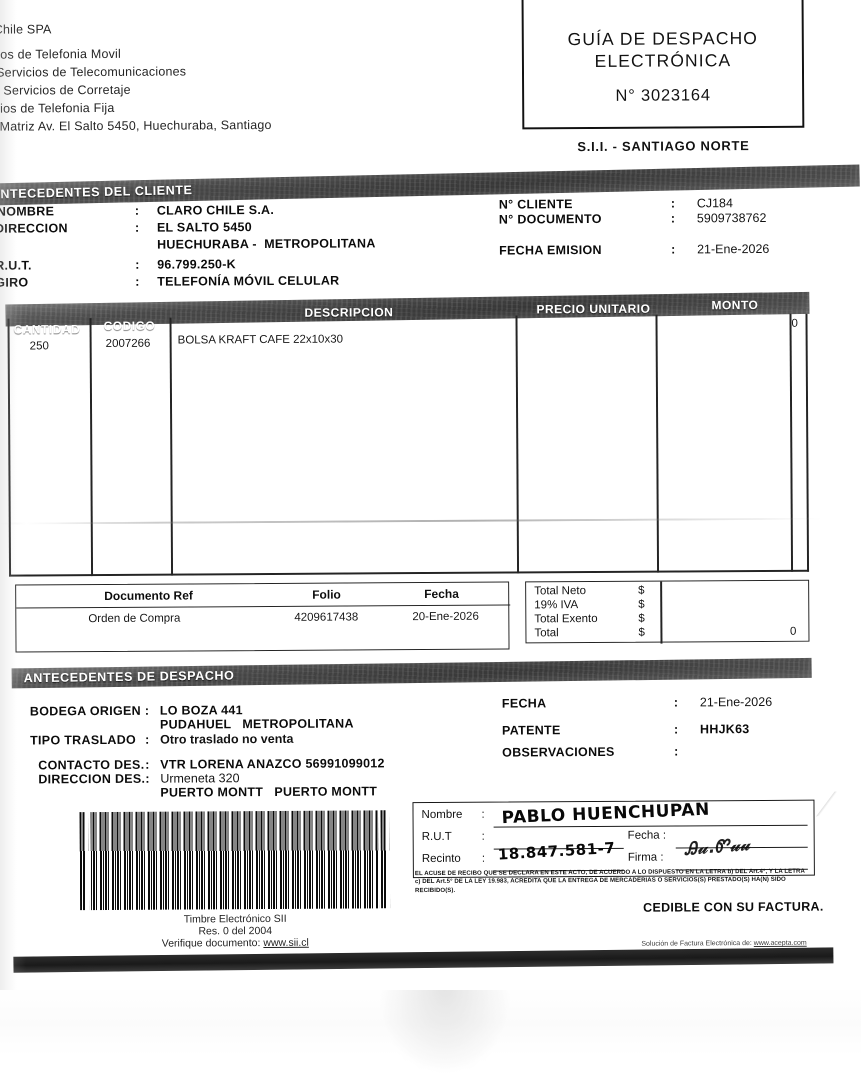 The width and height of the screenshot is (861, 1080). I want to click on total-value-total: 0, so click(793, 631).